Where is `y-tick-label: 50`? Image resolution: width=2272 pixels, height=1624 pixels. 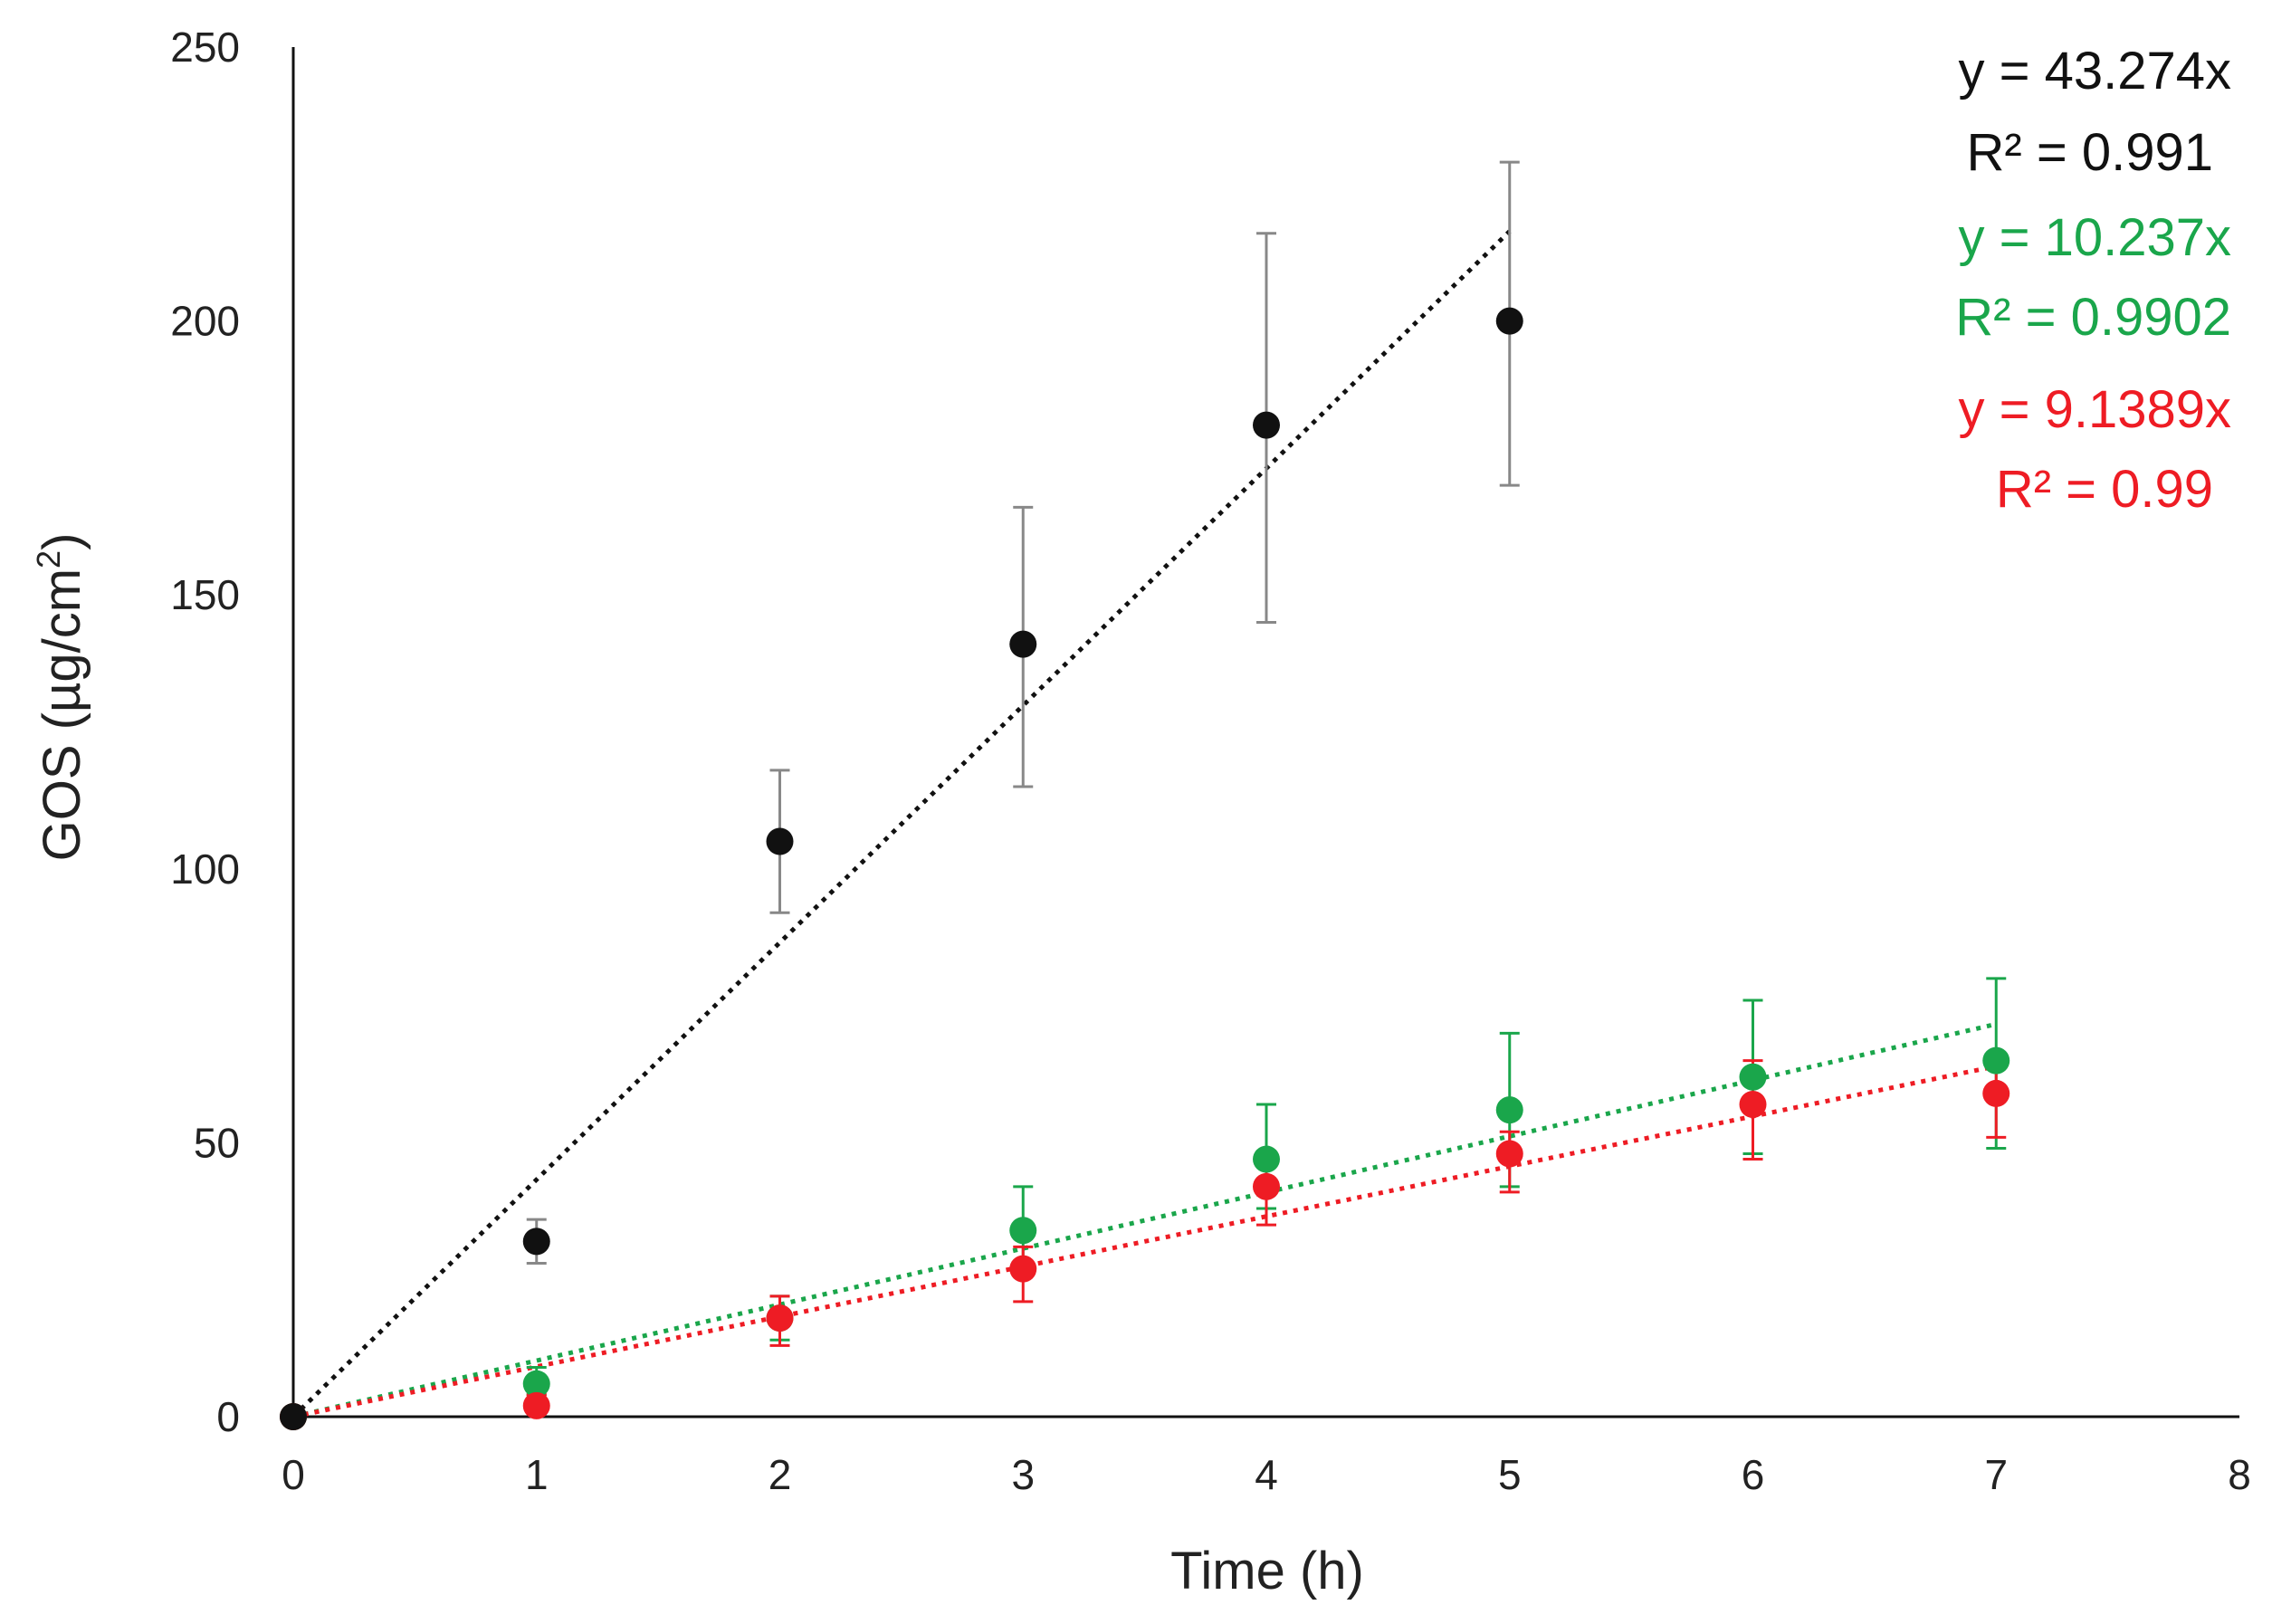
y-tick-label: 50 is located at coordinates (217, 1142).